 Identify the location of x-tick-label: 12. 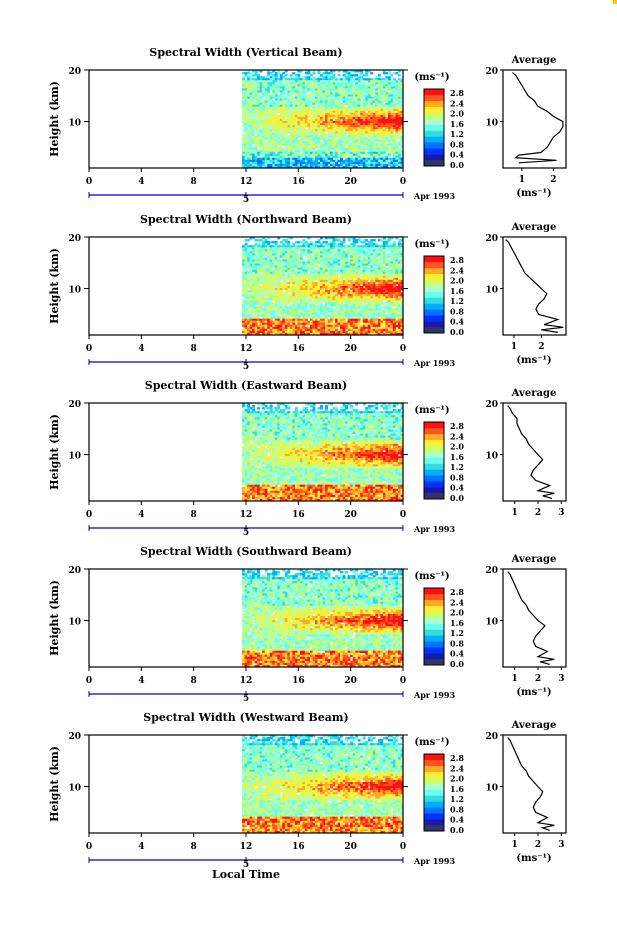
(246, 182).